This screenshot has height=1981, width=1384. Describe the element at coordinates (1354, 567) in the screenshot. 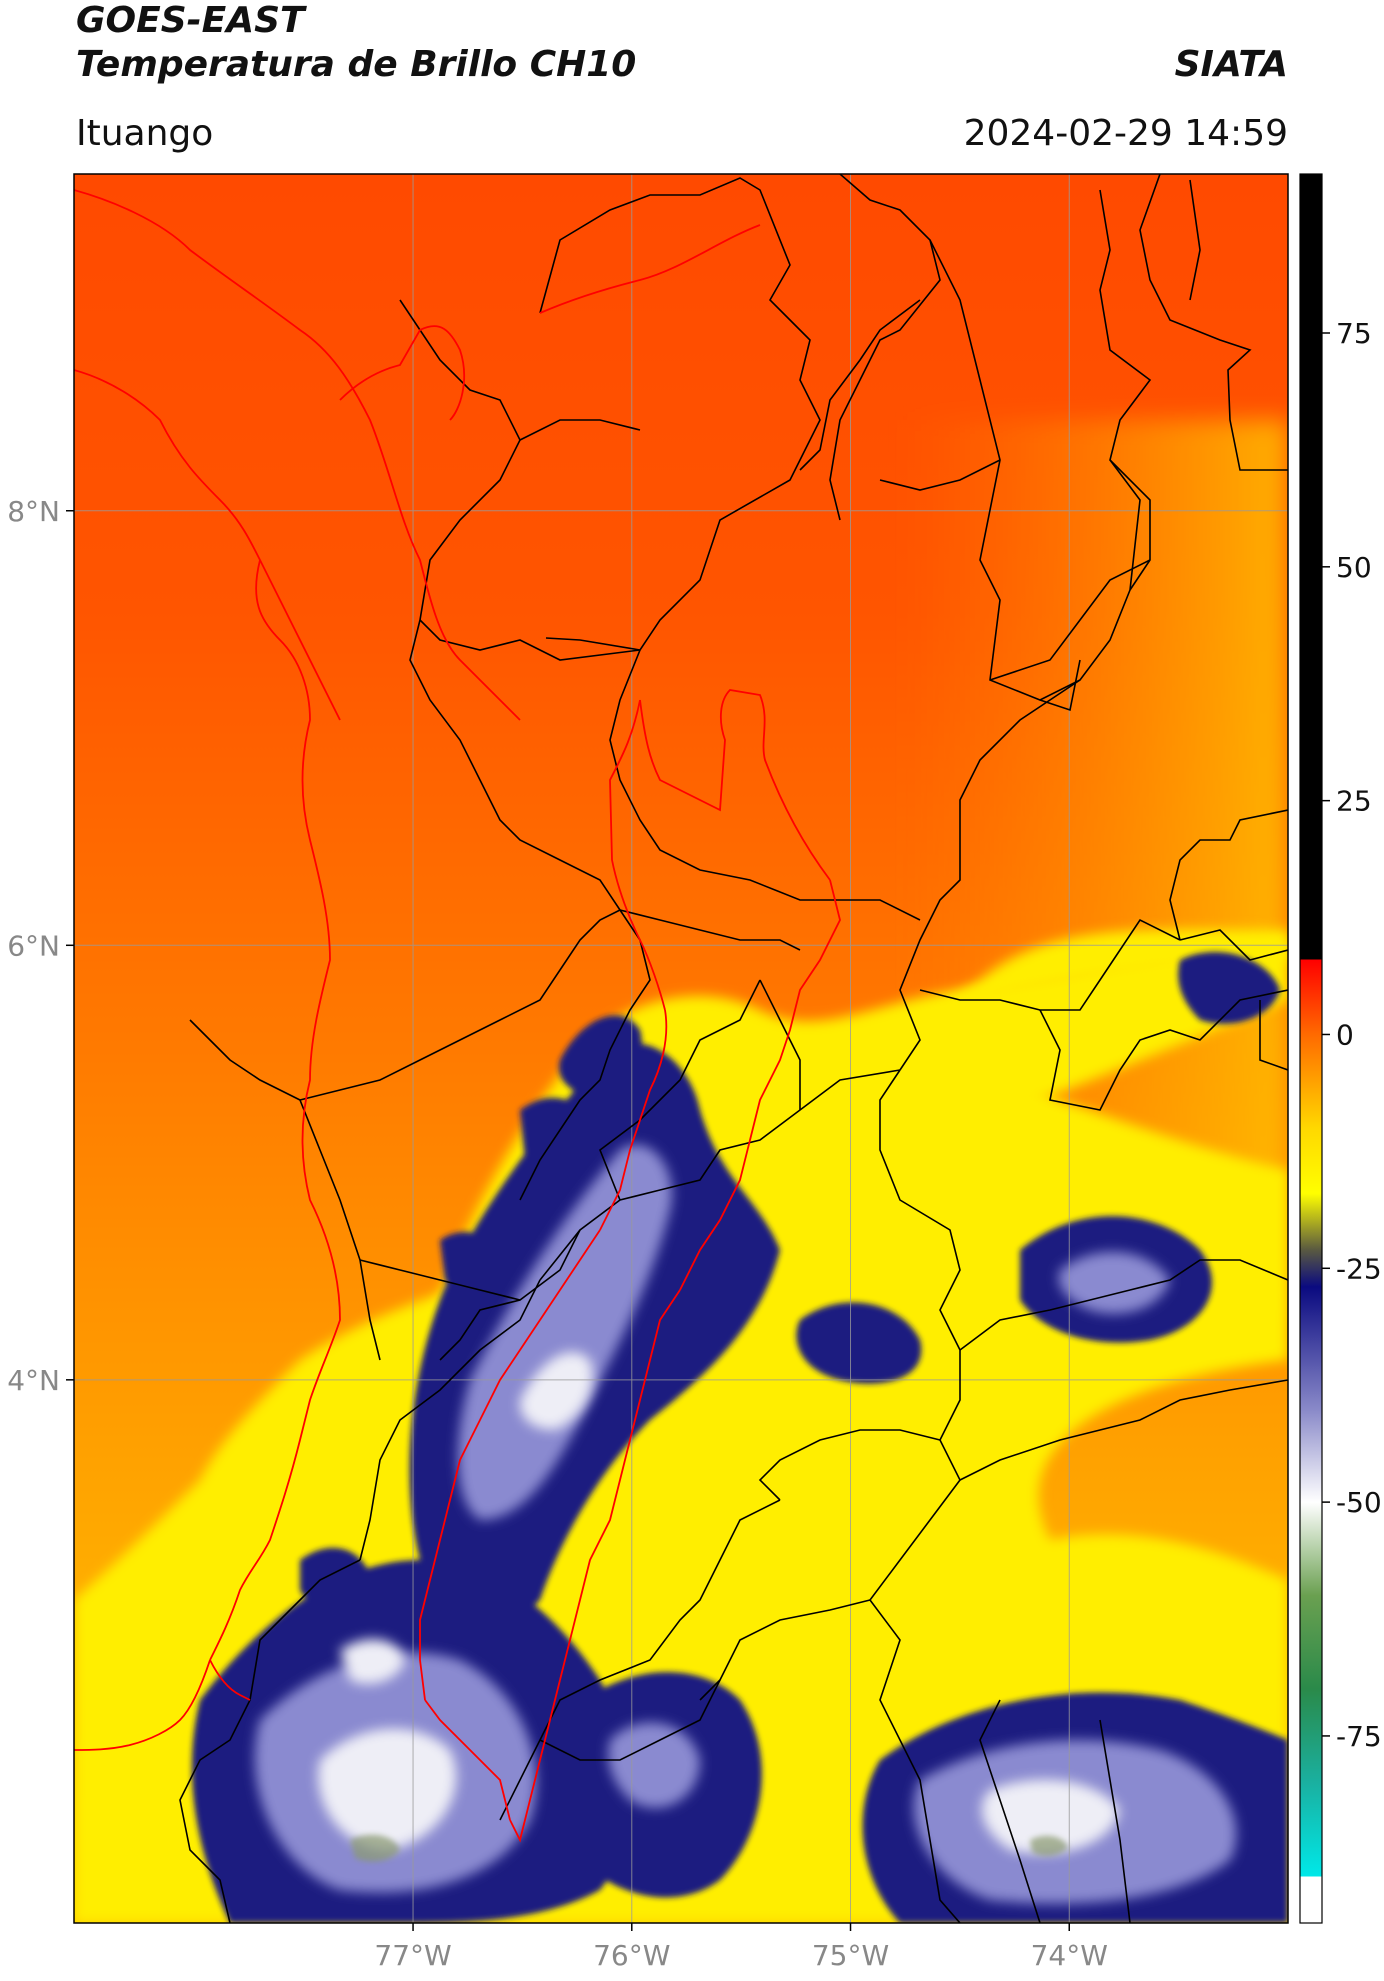

I see `colorbar-tick-label: 50` at that location.